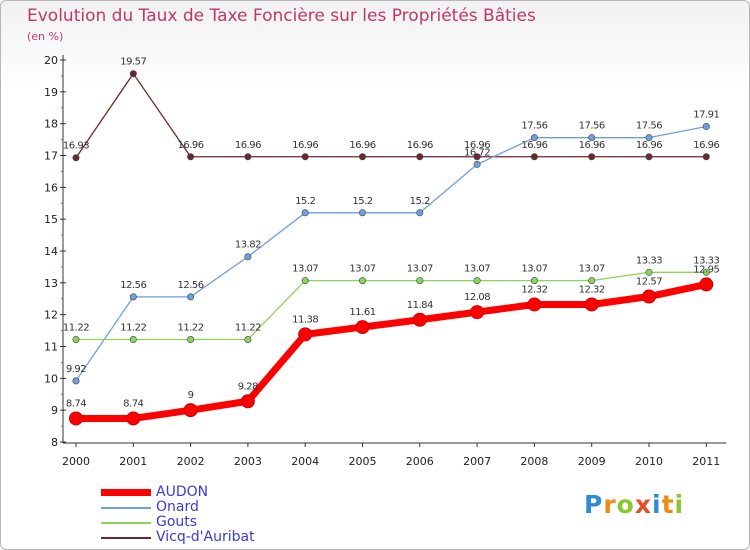 The image size is (750, 550). Describe the element at coordinates (51, 156) in the screenshot. I see `y-tick-label: 17` at that location.